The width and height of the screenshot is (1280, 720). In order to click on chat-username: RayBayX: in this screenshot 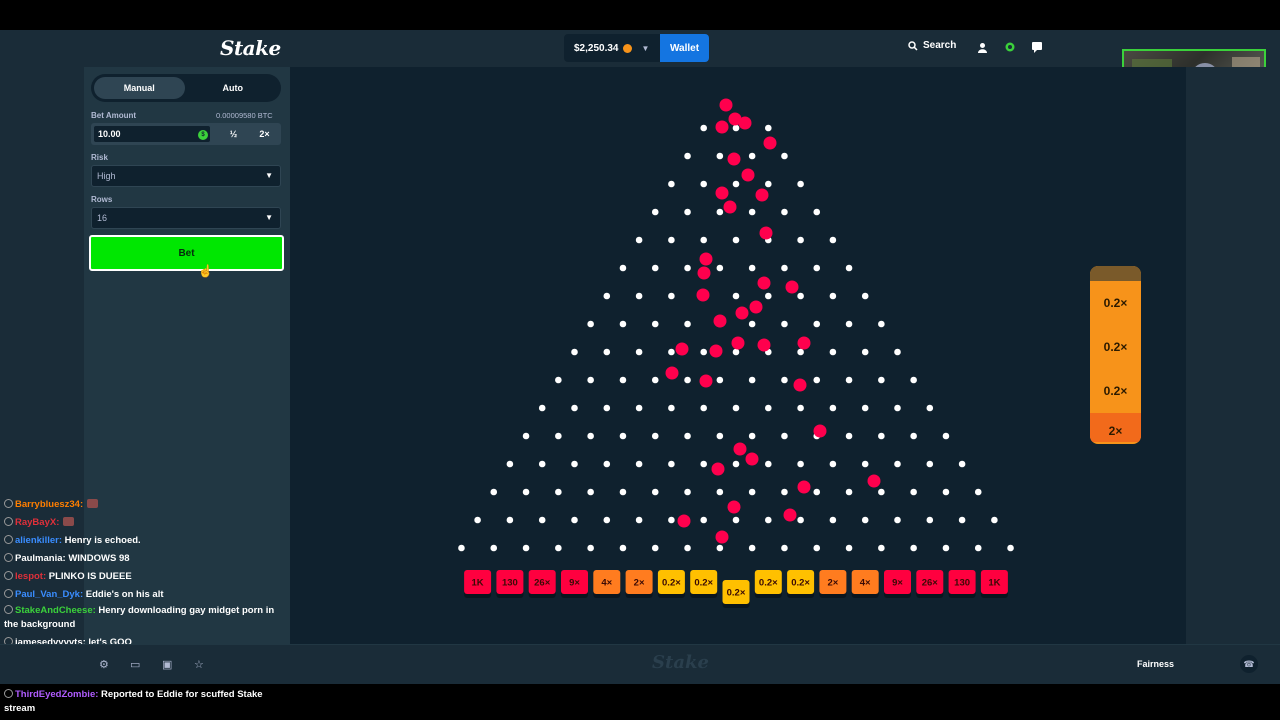, I will do `click(37, 522)`.